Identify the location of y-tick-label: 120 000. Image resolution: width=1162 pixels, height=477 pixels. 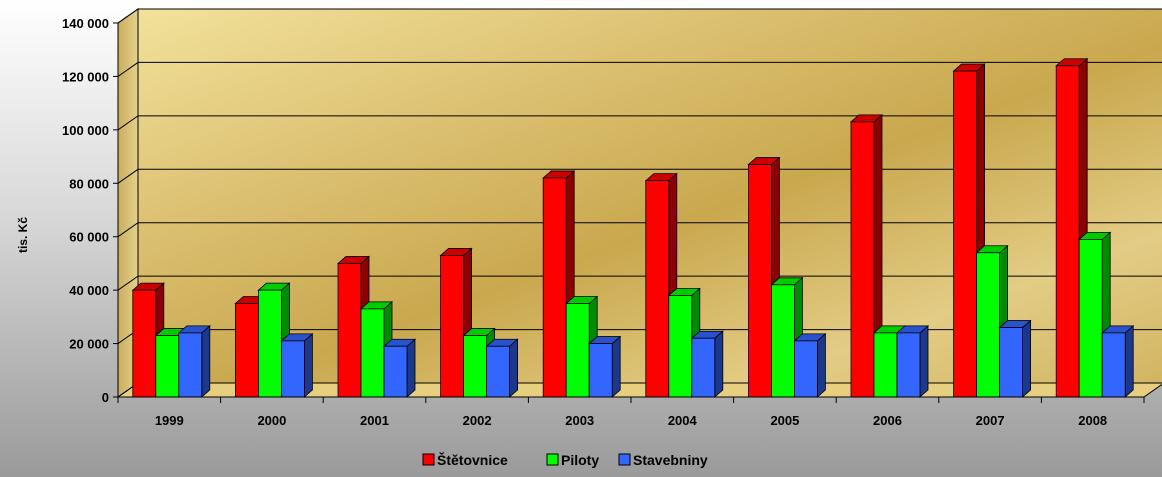
(85, 76).